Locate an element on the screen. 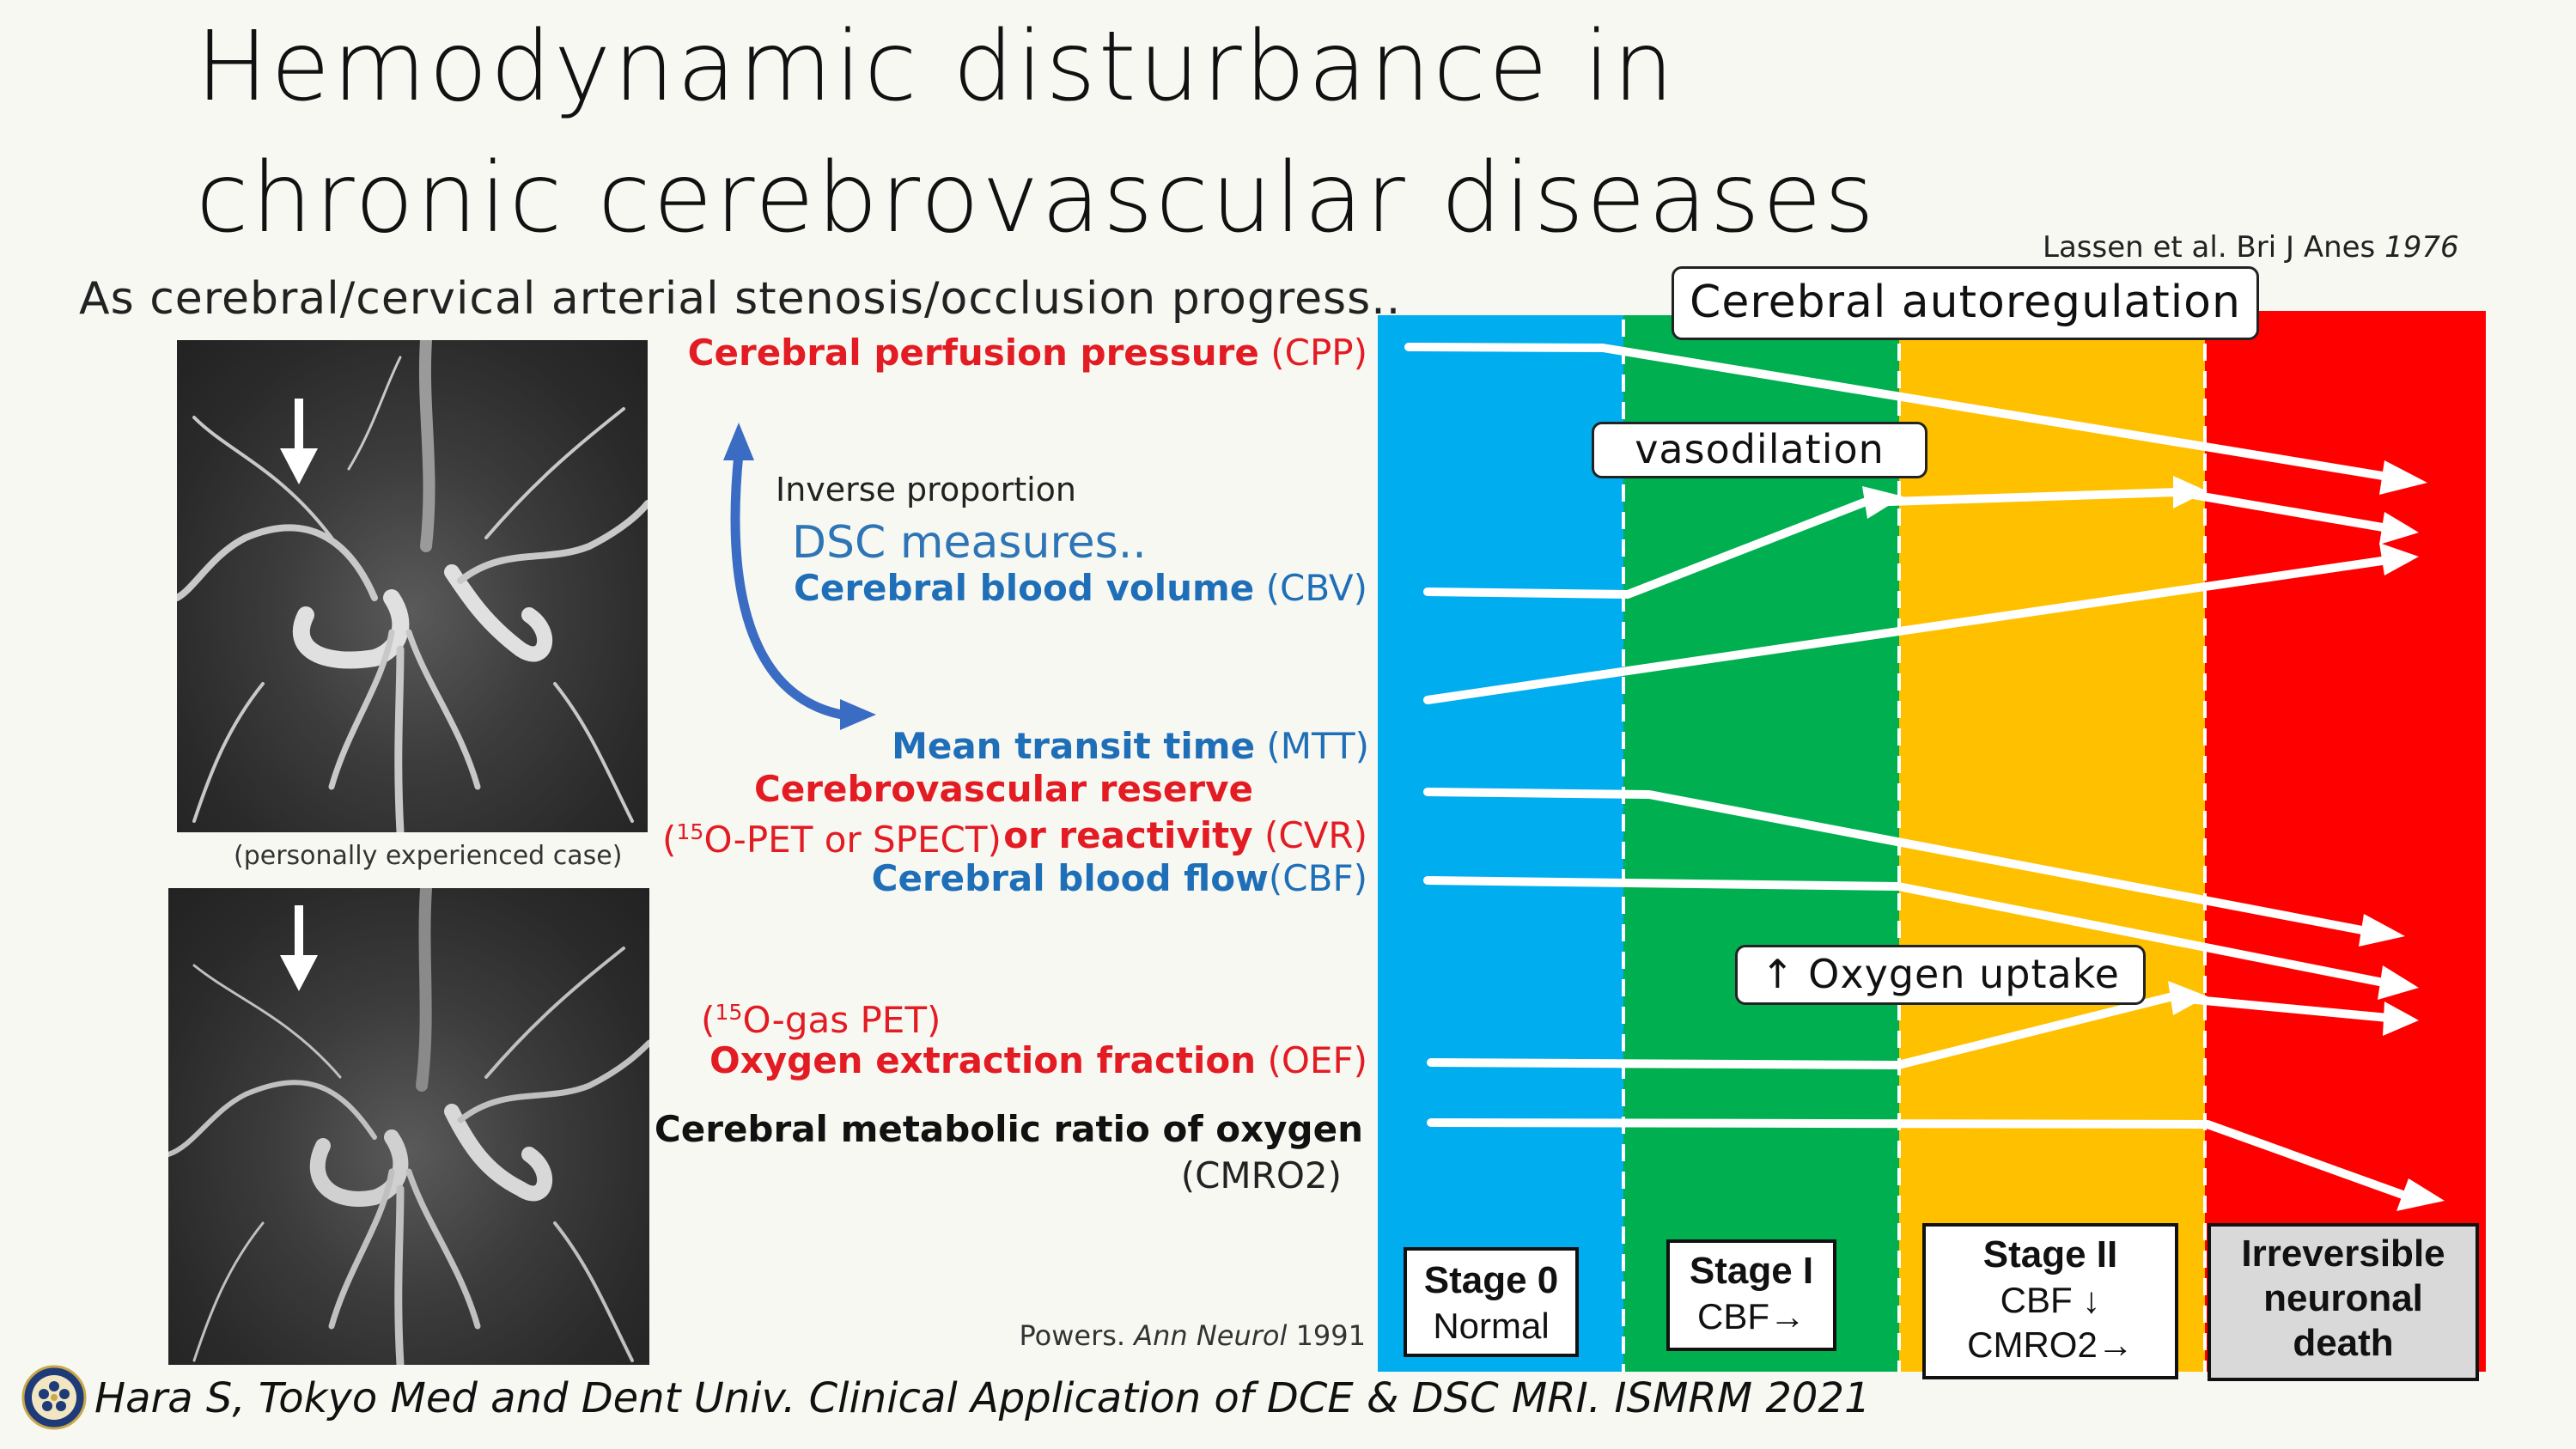  pet-spect-text: O-PET or SPECT) is located at coordinates (852, 840).